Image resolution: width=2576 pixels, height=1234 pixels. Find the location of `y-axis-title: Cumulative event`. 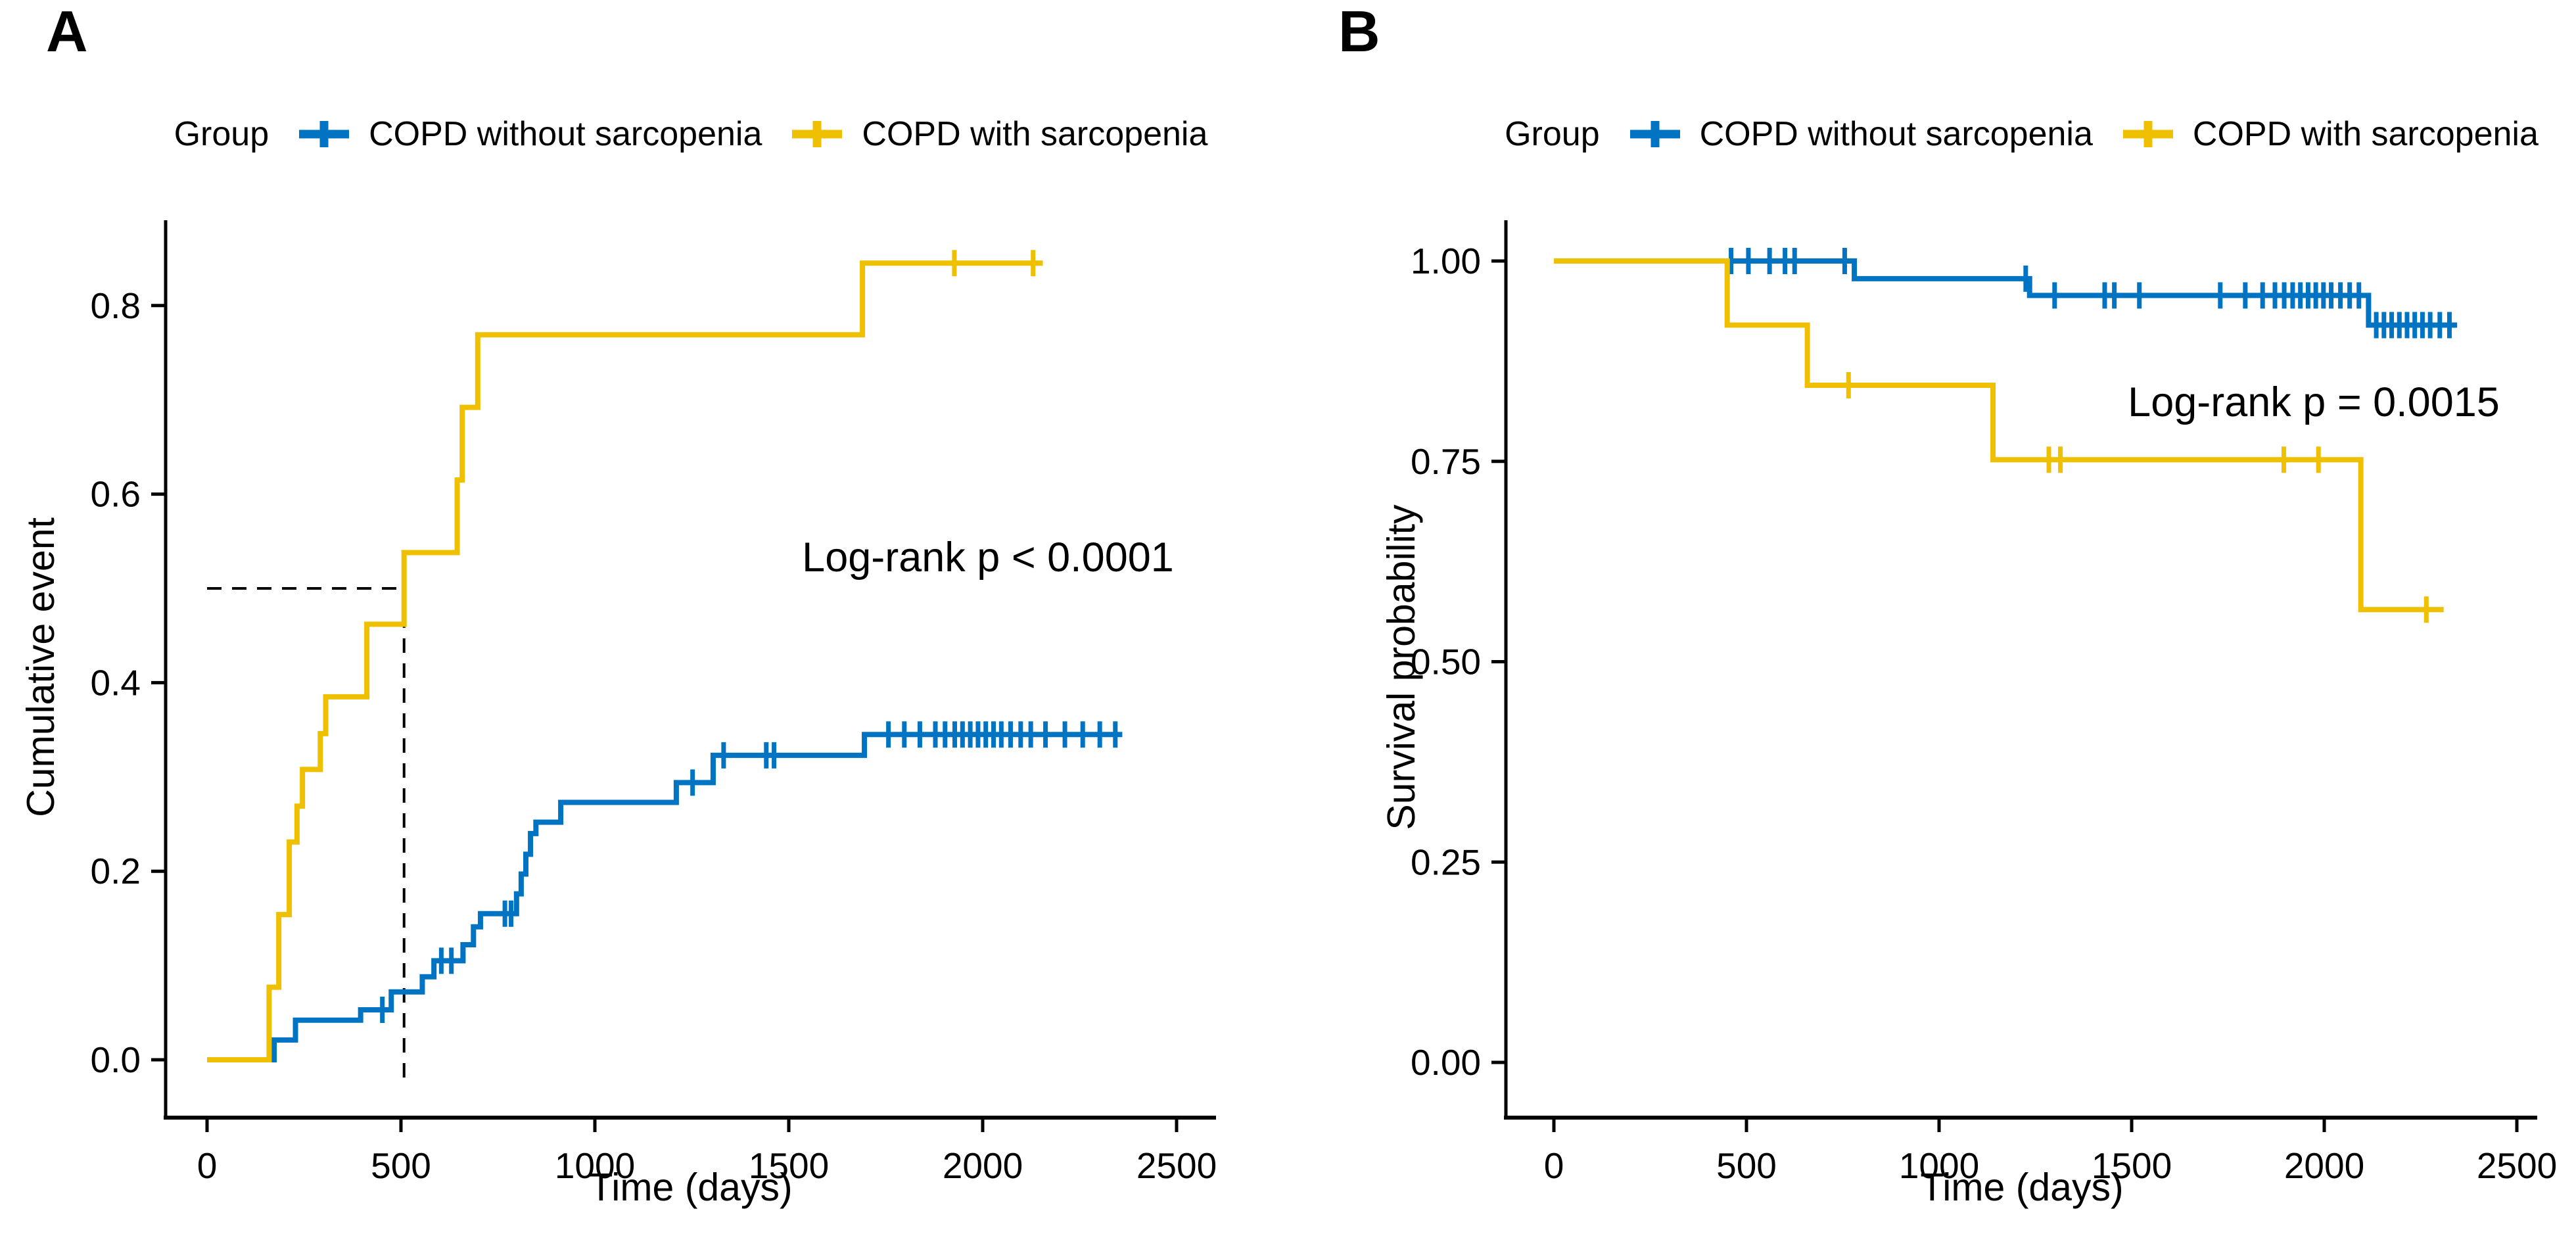

y-axis-title: Cumulative event is located at coordinates (40, 667).